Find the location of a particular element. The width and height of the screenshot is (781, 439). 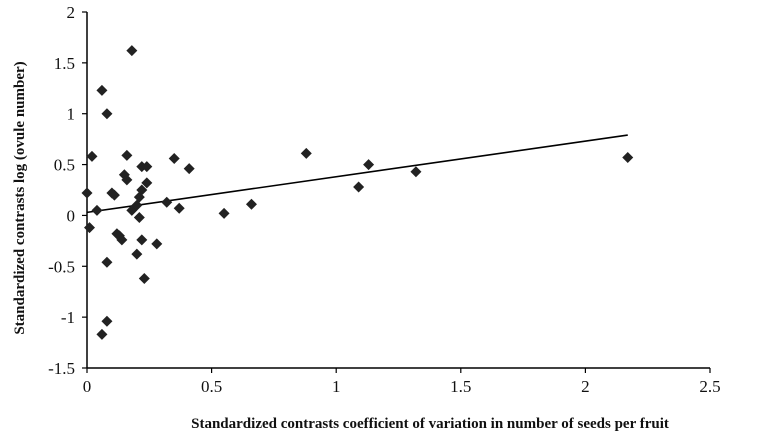

trendline is located at coordinates (357, 174).